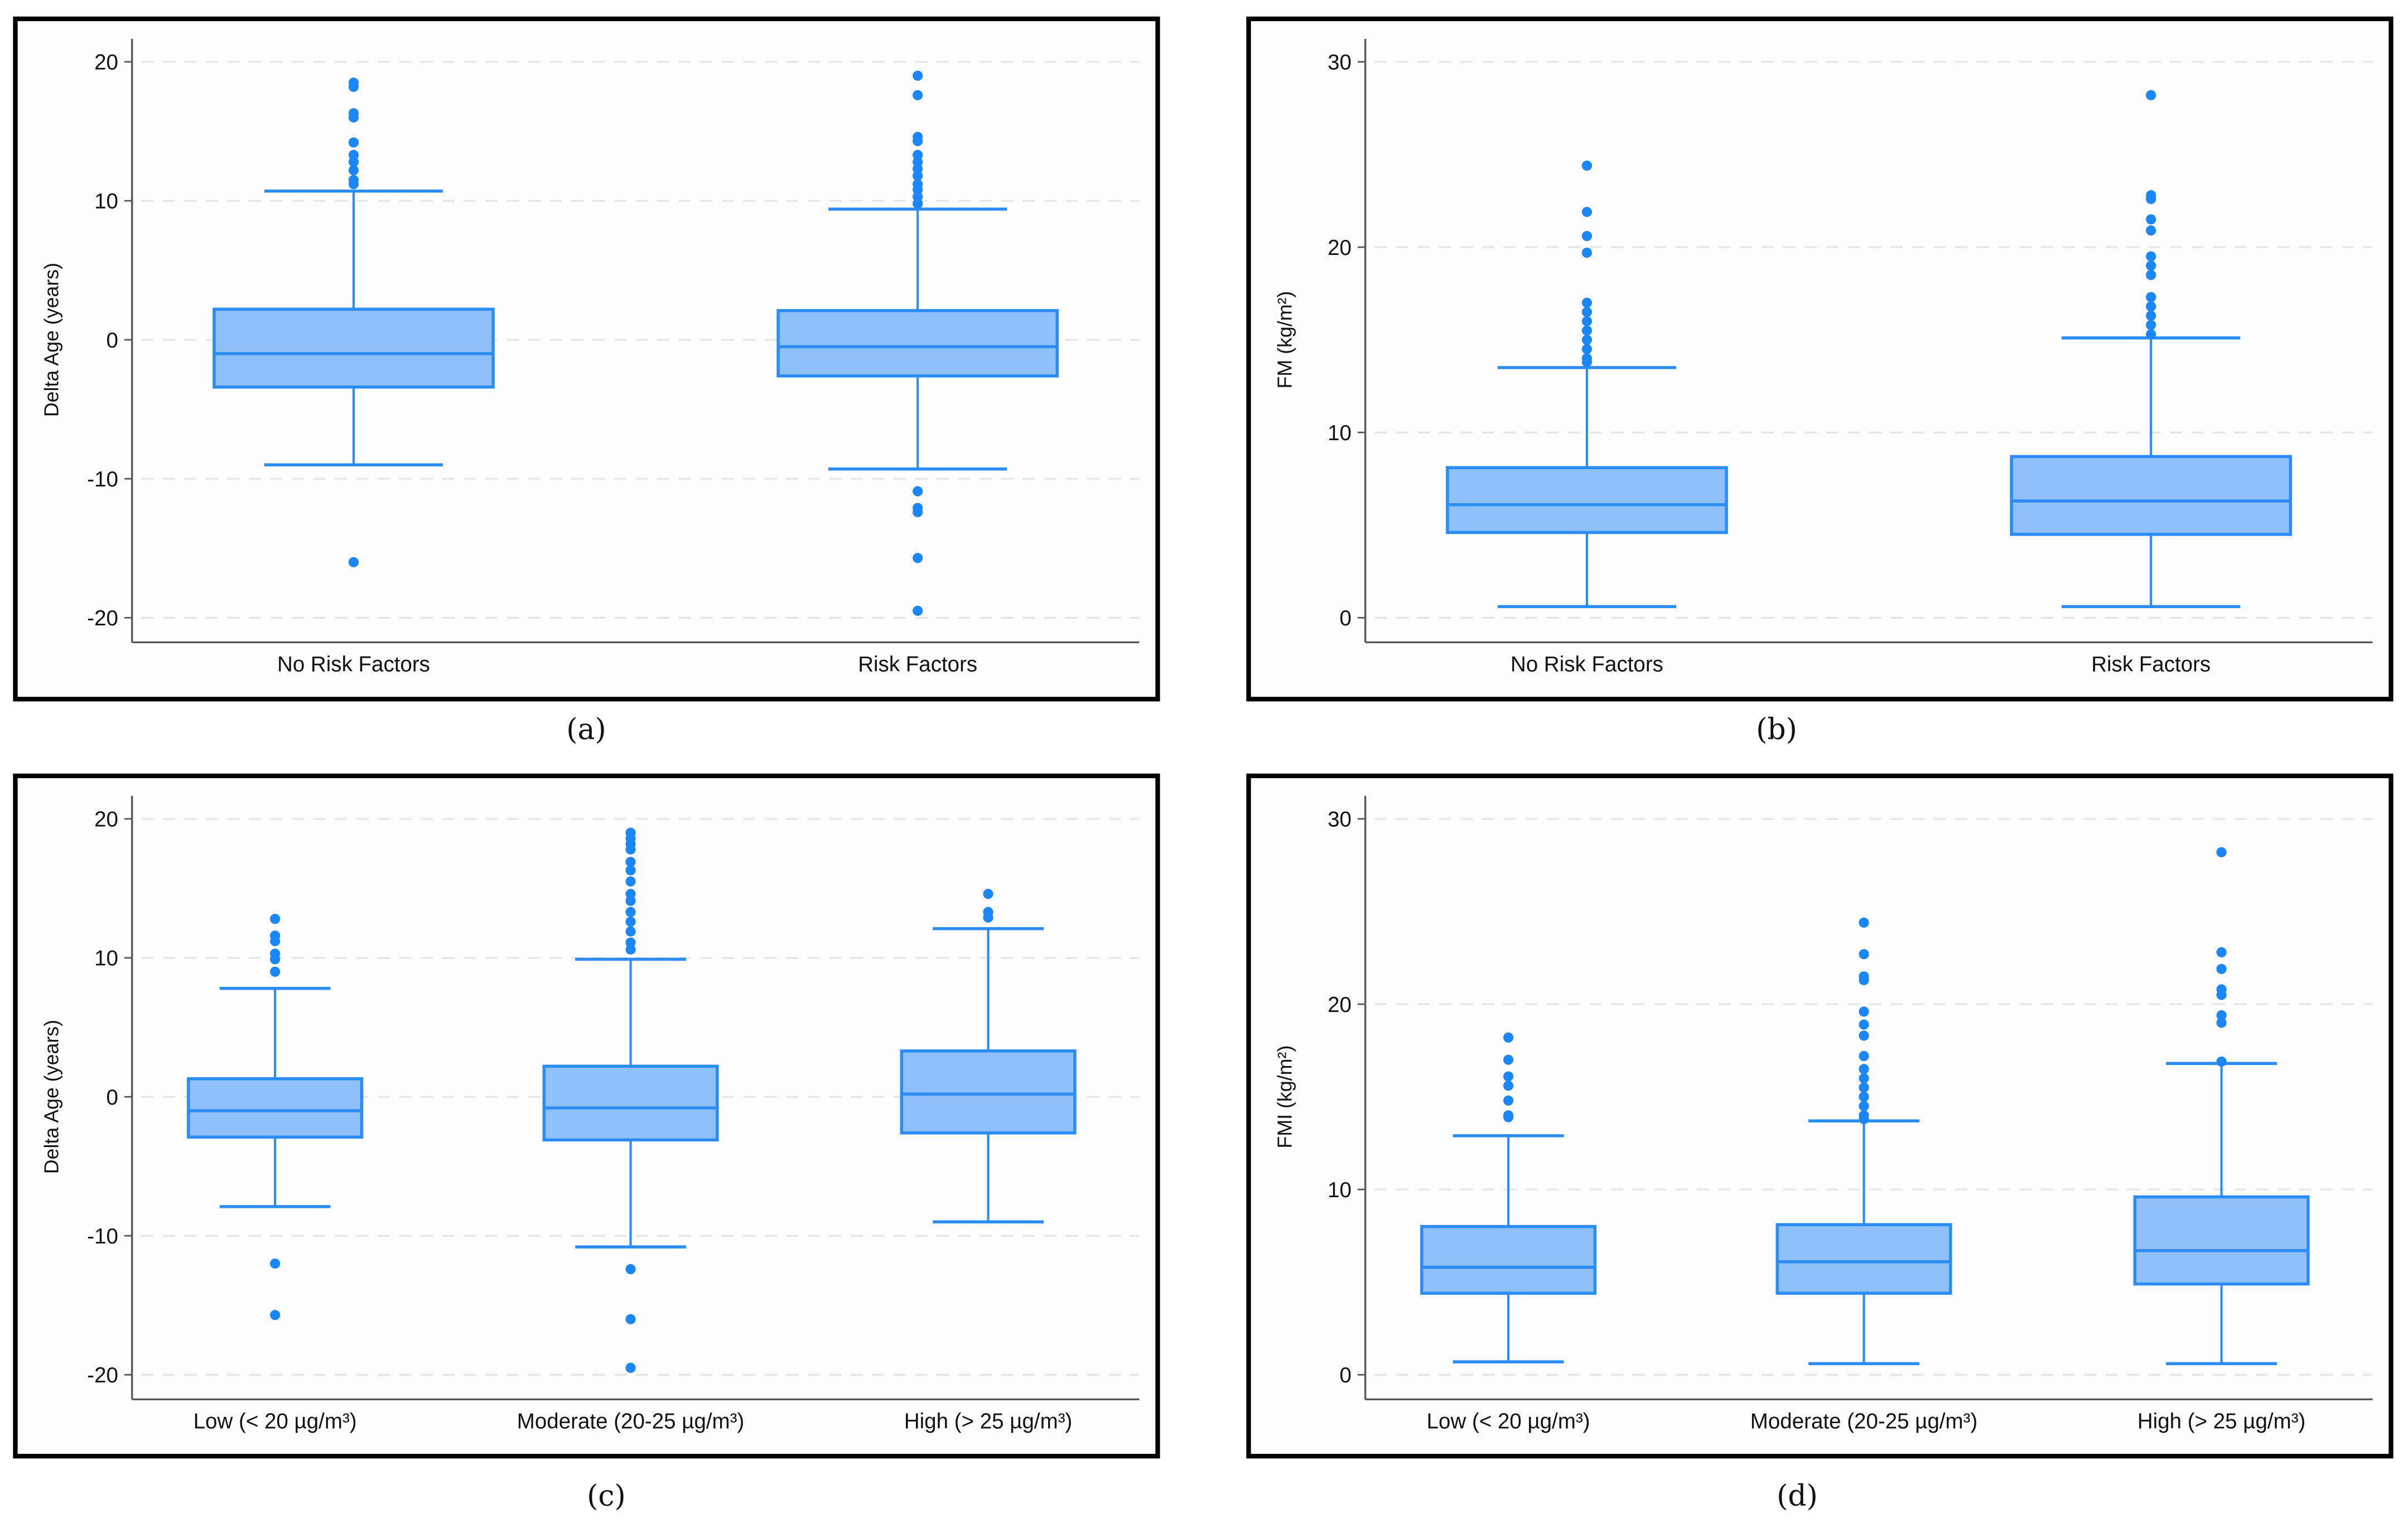 Image resolution: width=2408 pixels, height=1528 pixels. What do you see at coordinates (586, 729) in the screenshot?
I see `caption-a: (a)` at bounding box center [586, 729].